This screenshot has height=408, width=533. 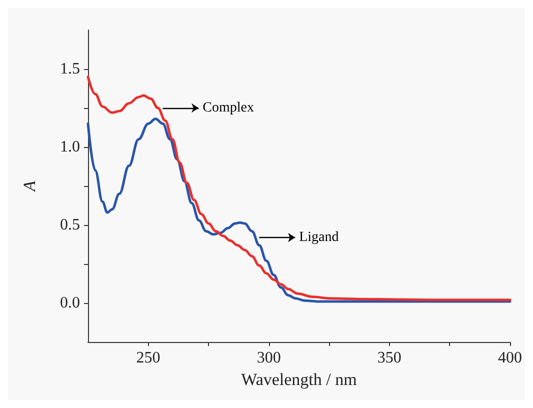 I want to click on y-tick-label: 0.5, so click(x=70, y=225).